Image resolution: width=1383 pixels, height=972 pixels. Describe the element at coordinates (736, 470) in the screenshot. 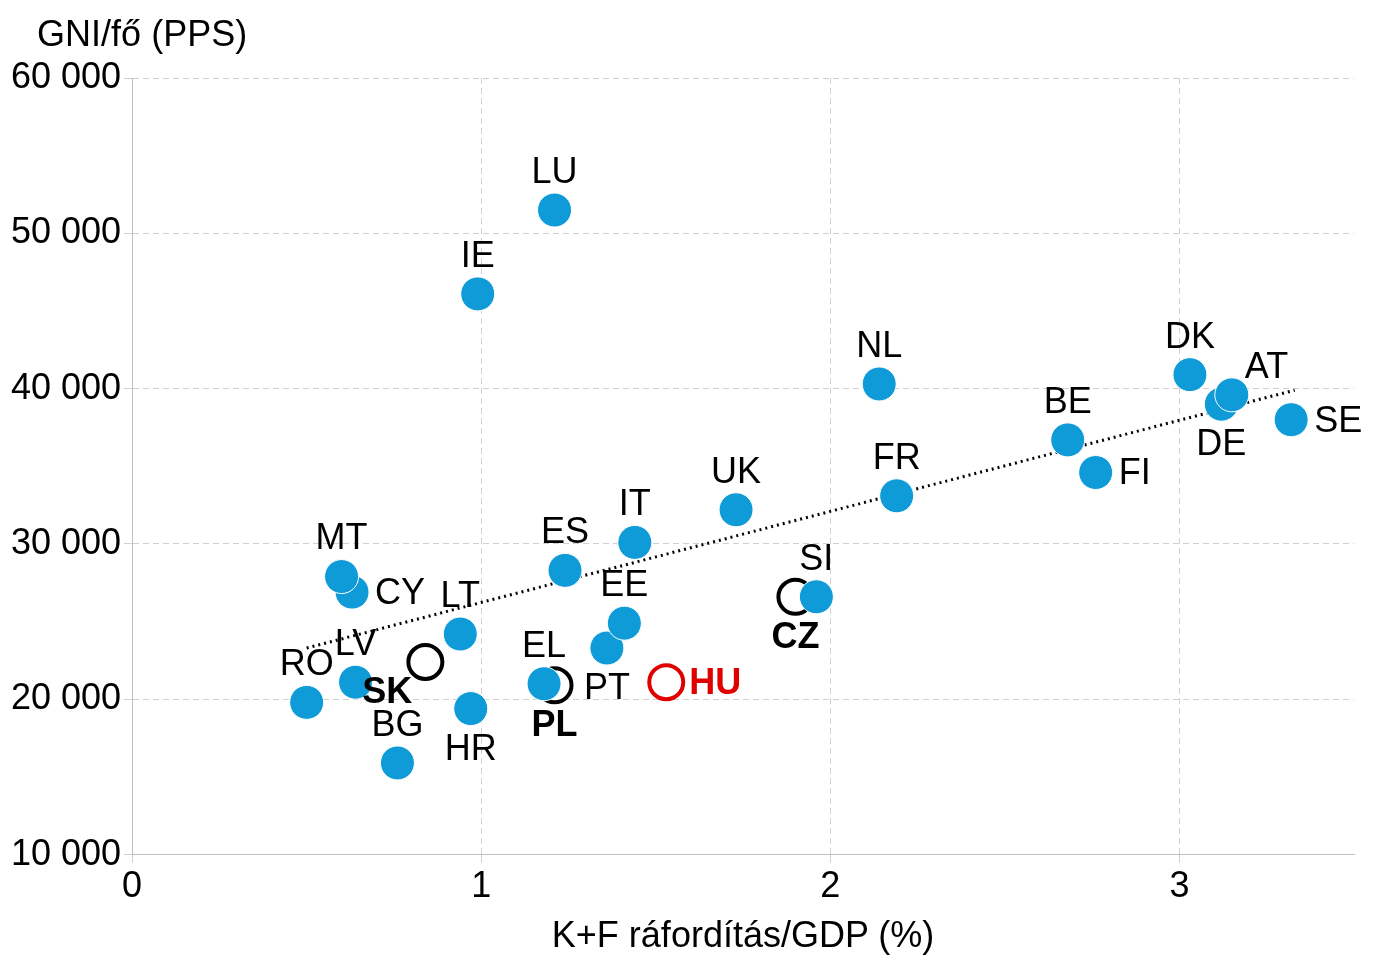

I see `series-label: UK` at that location.